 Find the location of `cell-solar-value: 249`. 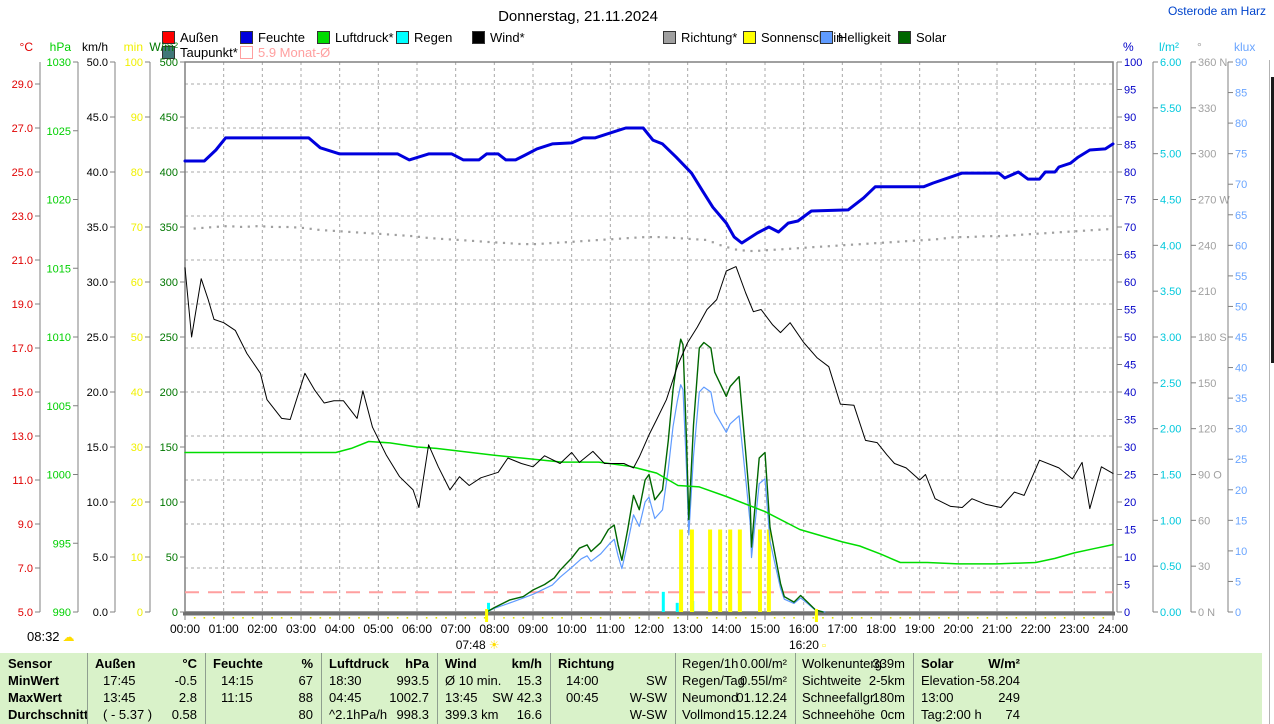

cell-solar-value: 249 is located at coordinates (1009, 697).